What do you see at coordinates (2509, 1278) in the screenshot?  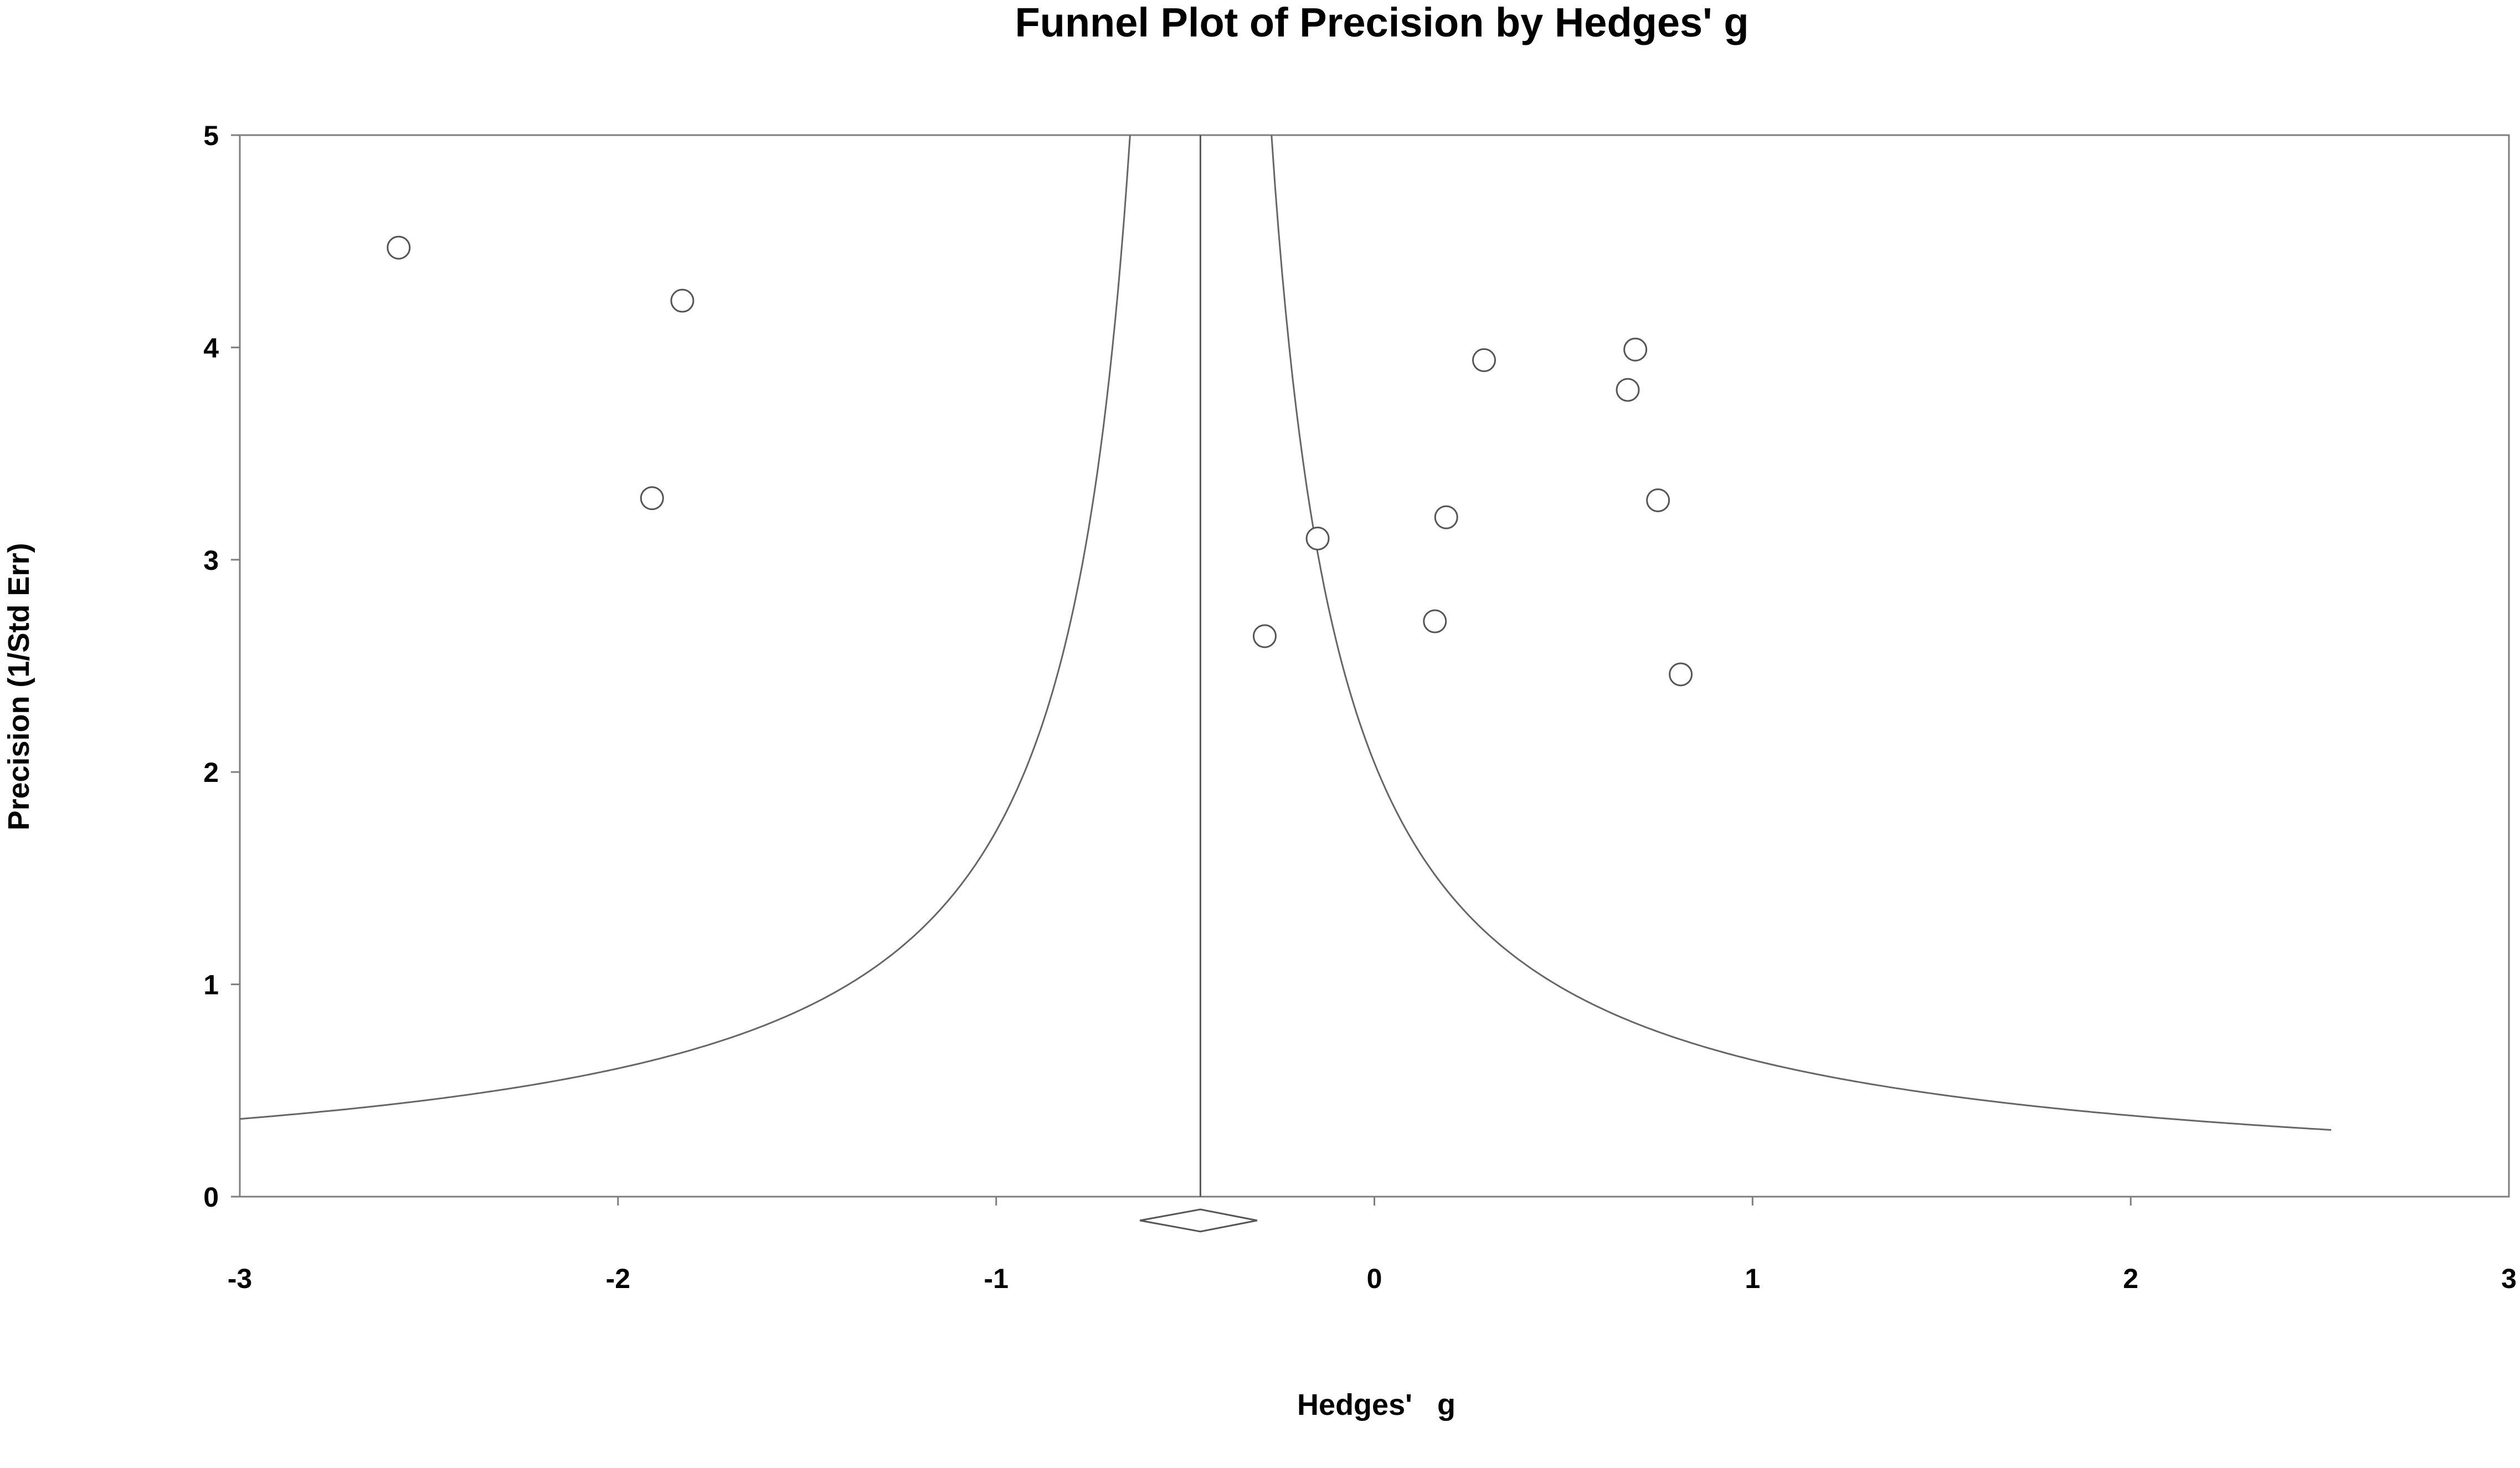 I see `x-tick-label: 3` at bounding box center [2509, 1278].